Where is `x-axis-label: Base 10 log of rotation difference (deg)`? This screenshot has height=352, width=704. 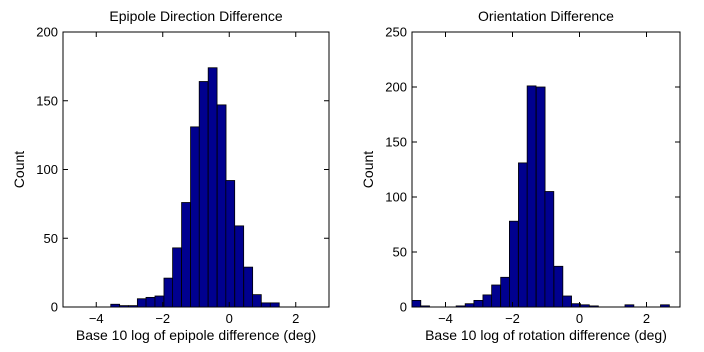
x-axis-label: Base 10 log of rotation difference (deg) is located at coordinates (546, 335).